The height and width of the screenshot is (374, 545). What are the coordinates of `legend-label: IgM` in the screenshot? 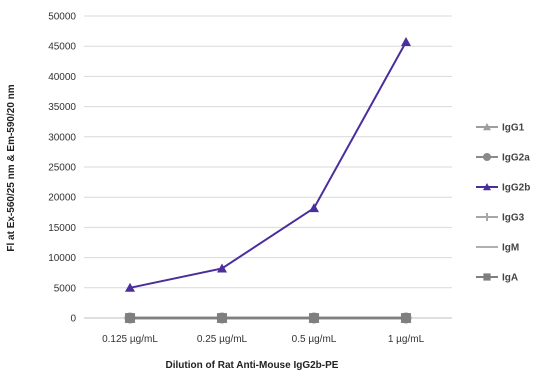 It's located at (510, 248).